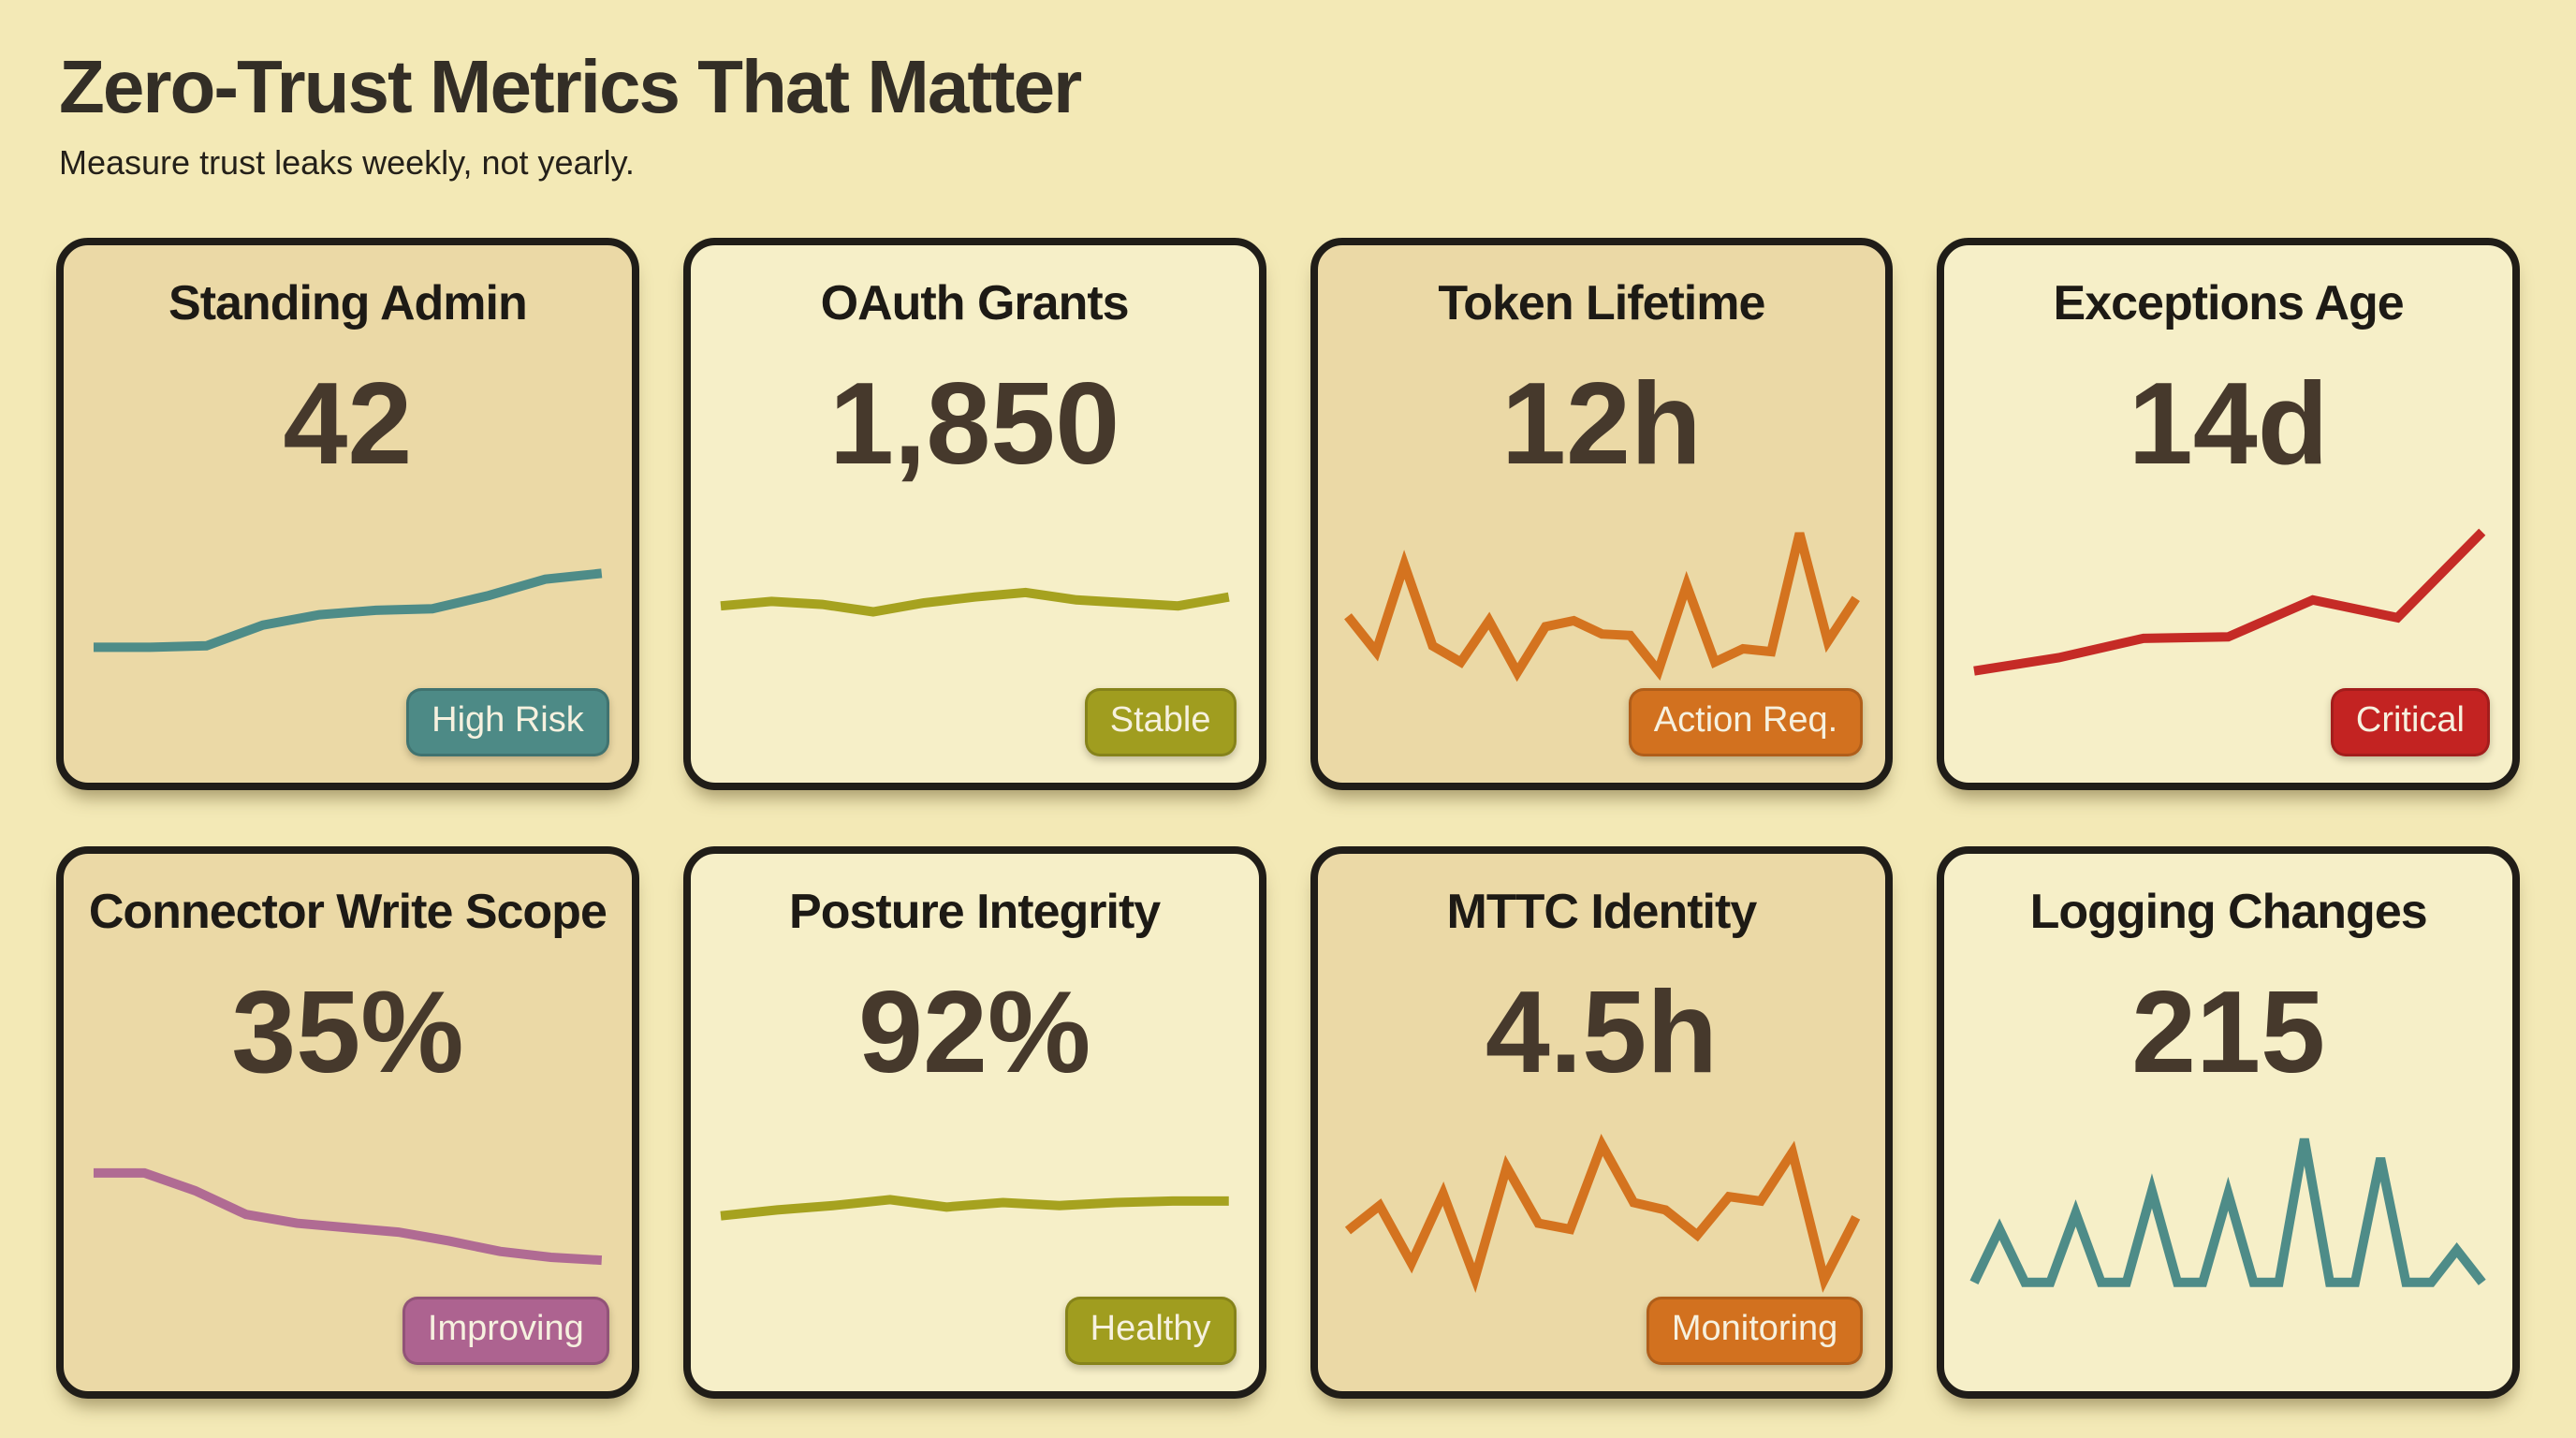 Image resolution: width=2576 pixels, height=1438 pixels. Describe the element at coordinates (2228, 911) in the screenshot. I see `metric-title: Logging Changes` at that location.